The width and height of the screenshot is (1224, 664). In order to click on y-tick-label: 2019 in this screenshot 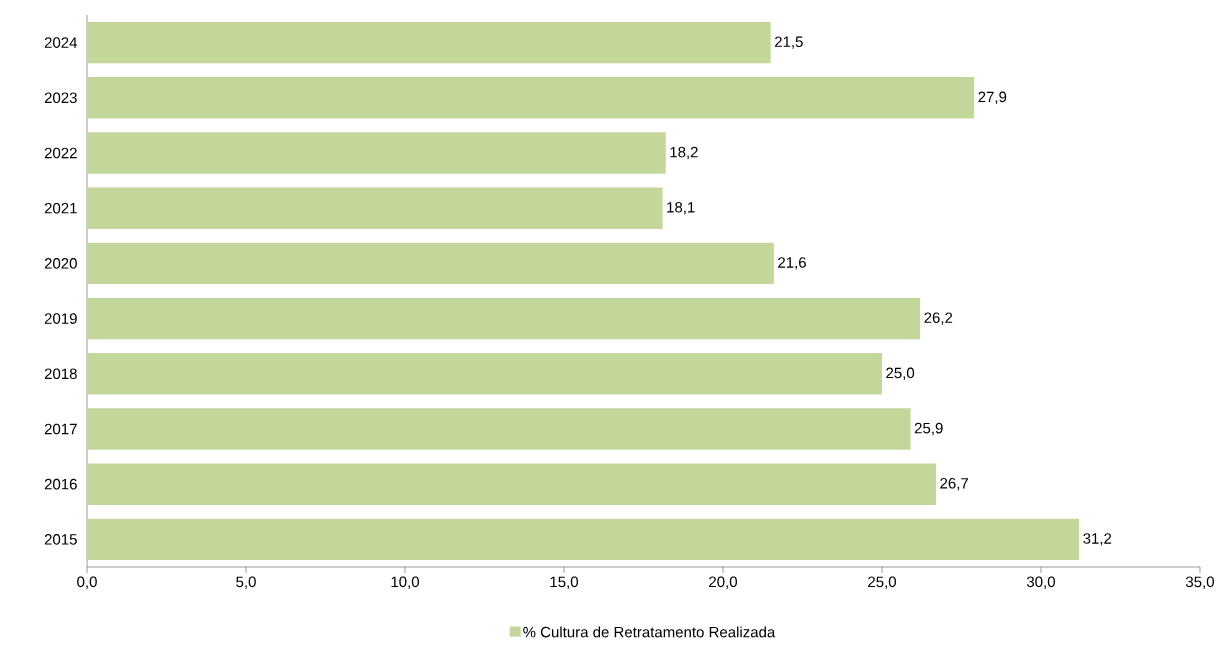, I will do `click(60, 318)`.